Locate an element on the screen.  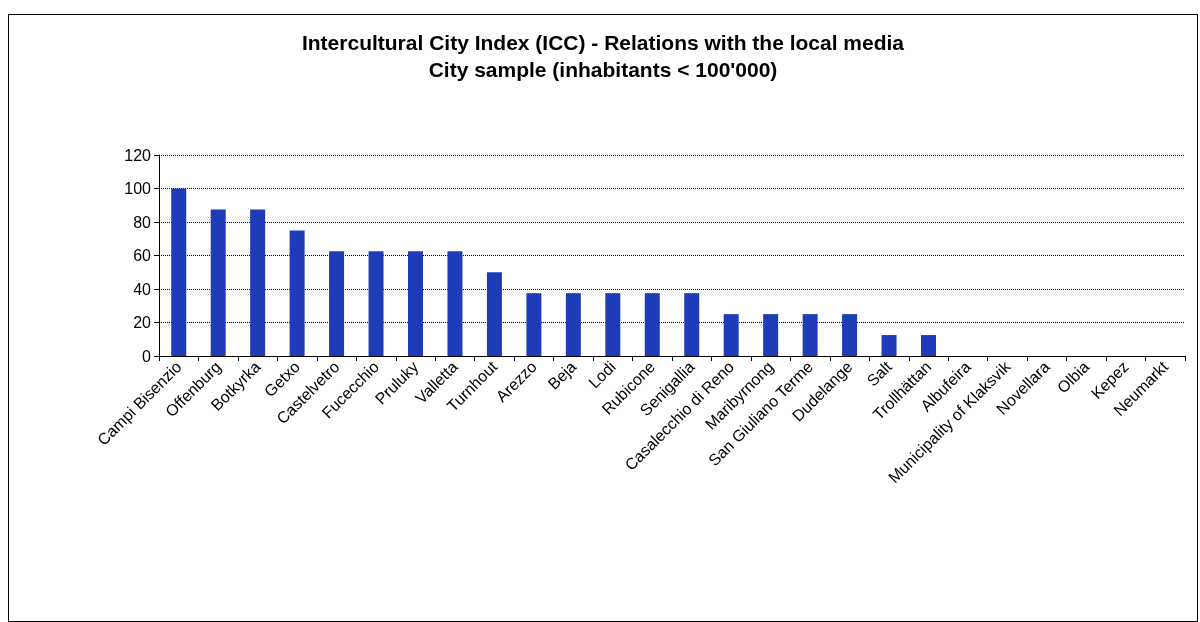
chart-title: Intercultural City Index (ICC) - Relations with the local media is located at coordinates (603, 42).